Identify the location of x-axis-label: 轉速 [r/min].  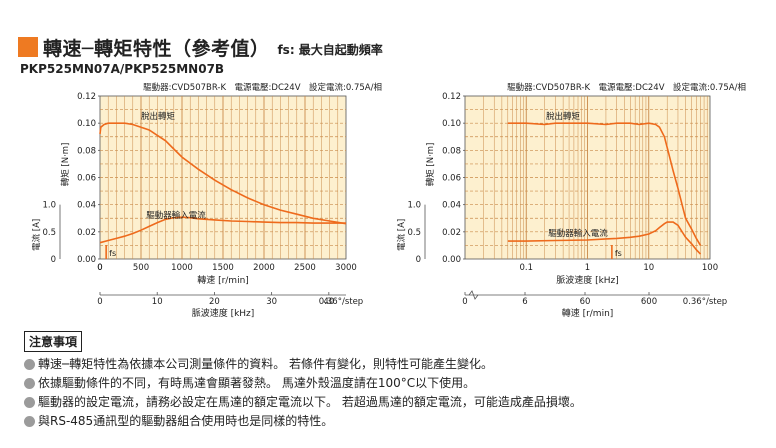
(223, 280).